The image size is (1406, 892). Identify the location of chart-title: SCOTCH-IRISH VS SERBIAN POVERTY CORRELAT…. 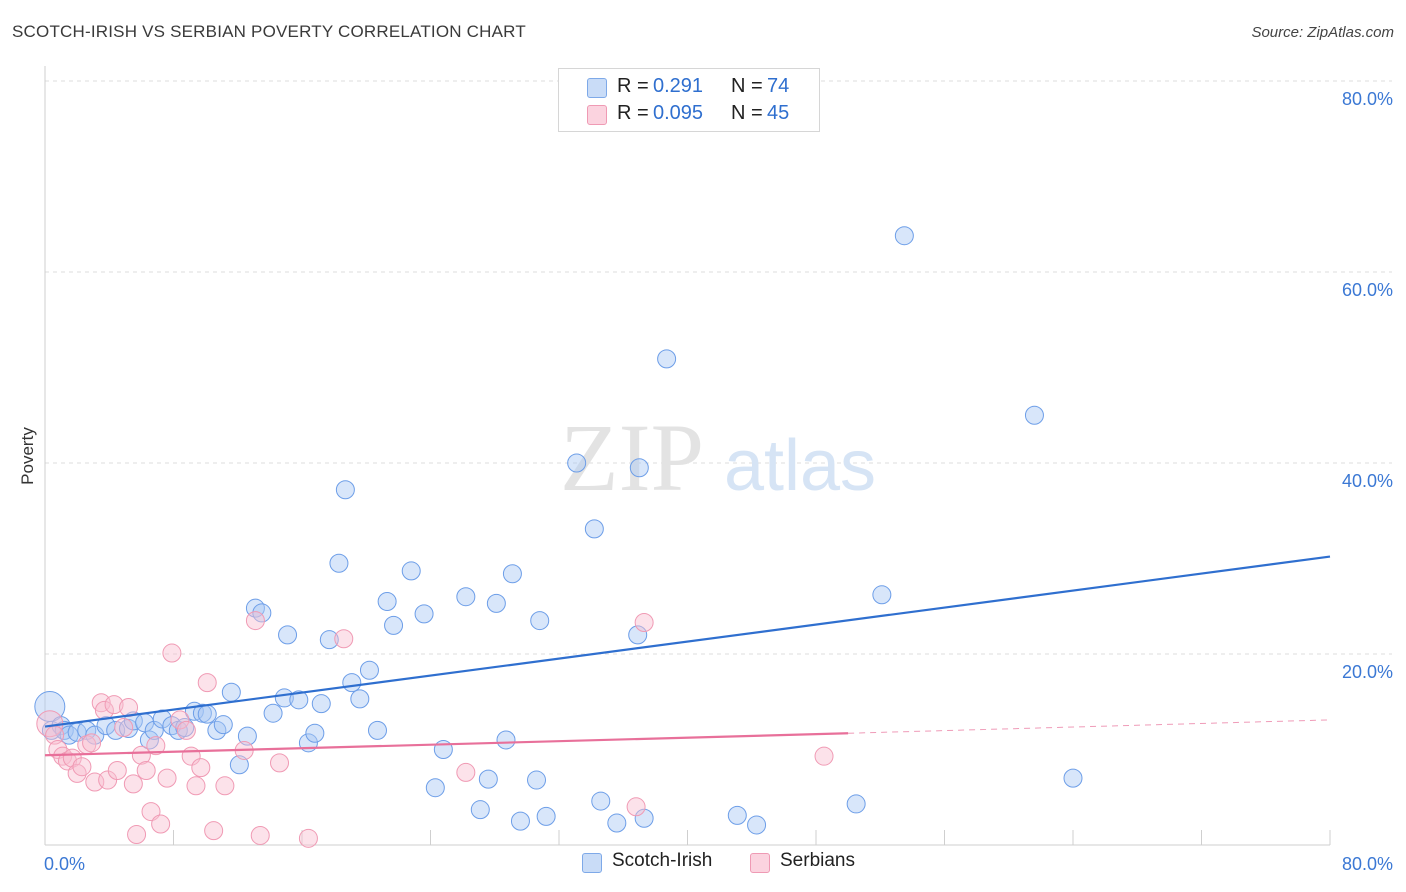
(269, 31).